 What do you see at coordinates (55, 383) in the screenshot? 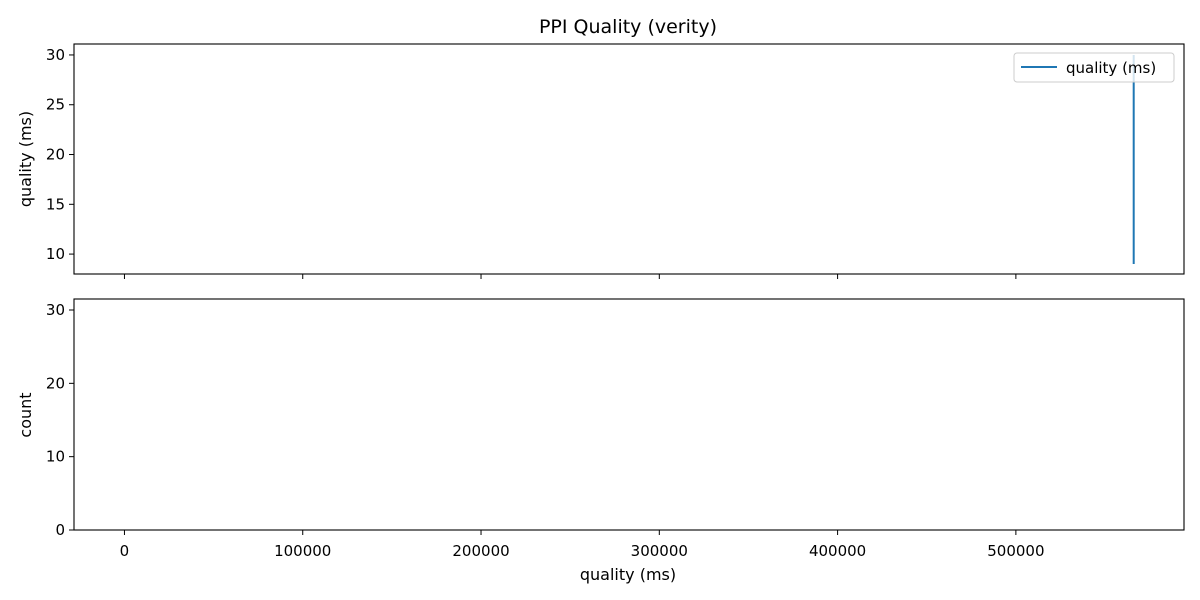
I see `bottom-y-tick-label: 20` at bounding box center [55, 383].